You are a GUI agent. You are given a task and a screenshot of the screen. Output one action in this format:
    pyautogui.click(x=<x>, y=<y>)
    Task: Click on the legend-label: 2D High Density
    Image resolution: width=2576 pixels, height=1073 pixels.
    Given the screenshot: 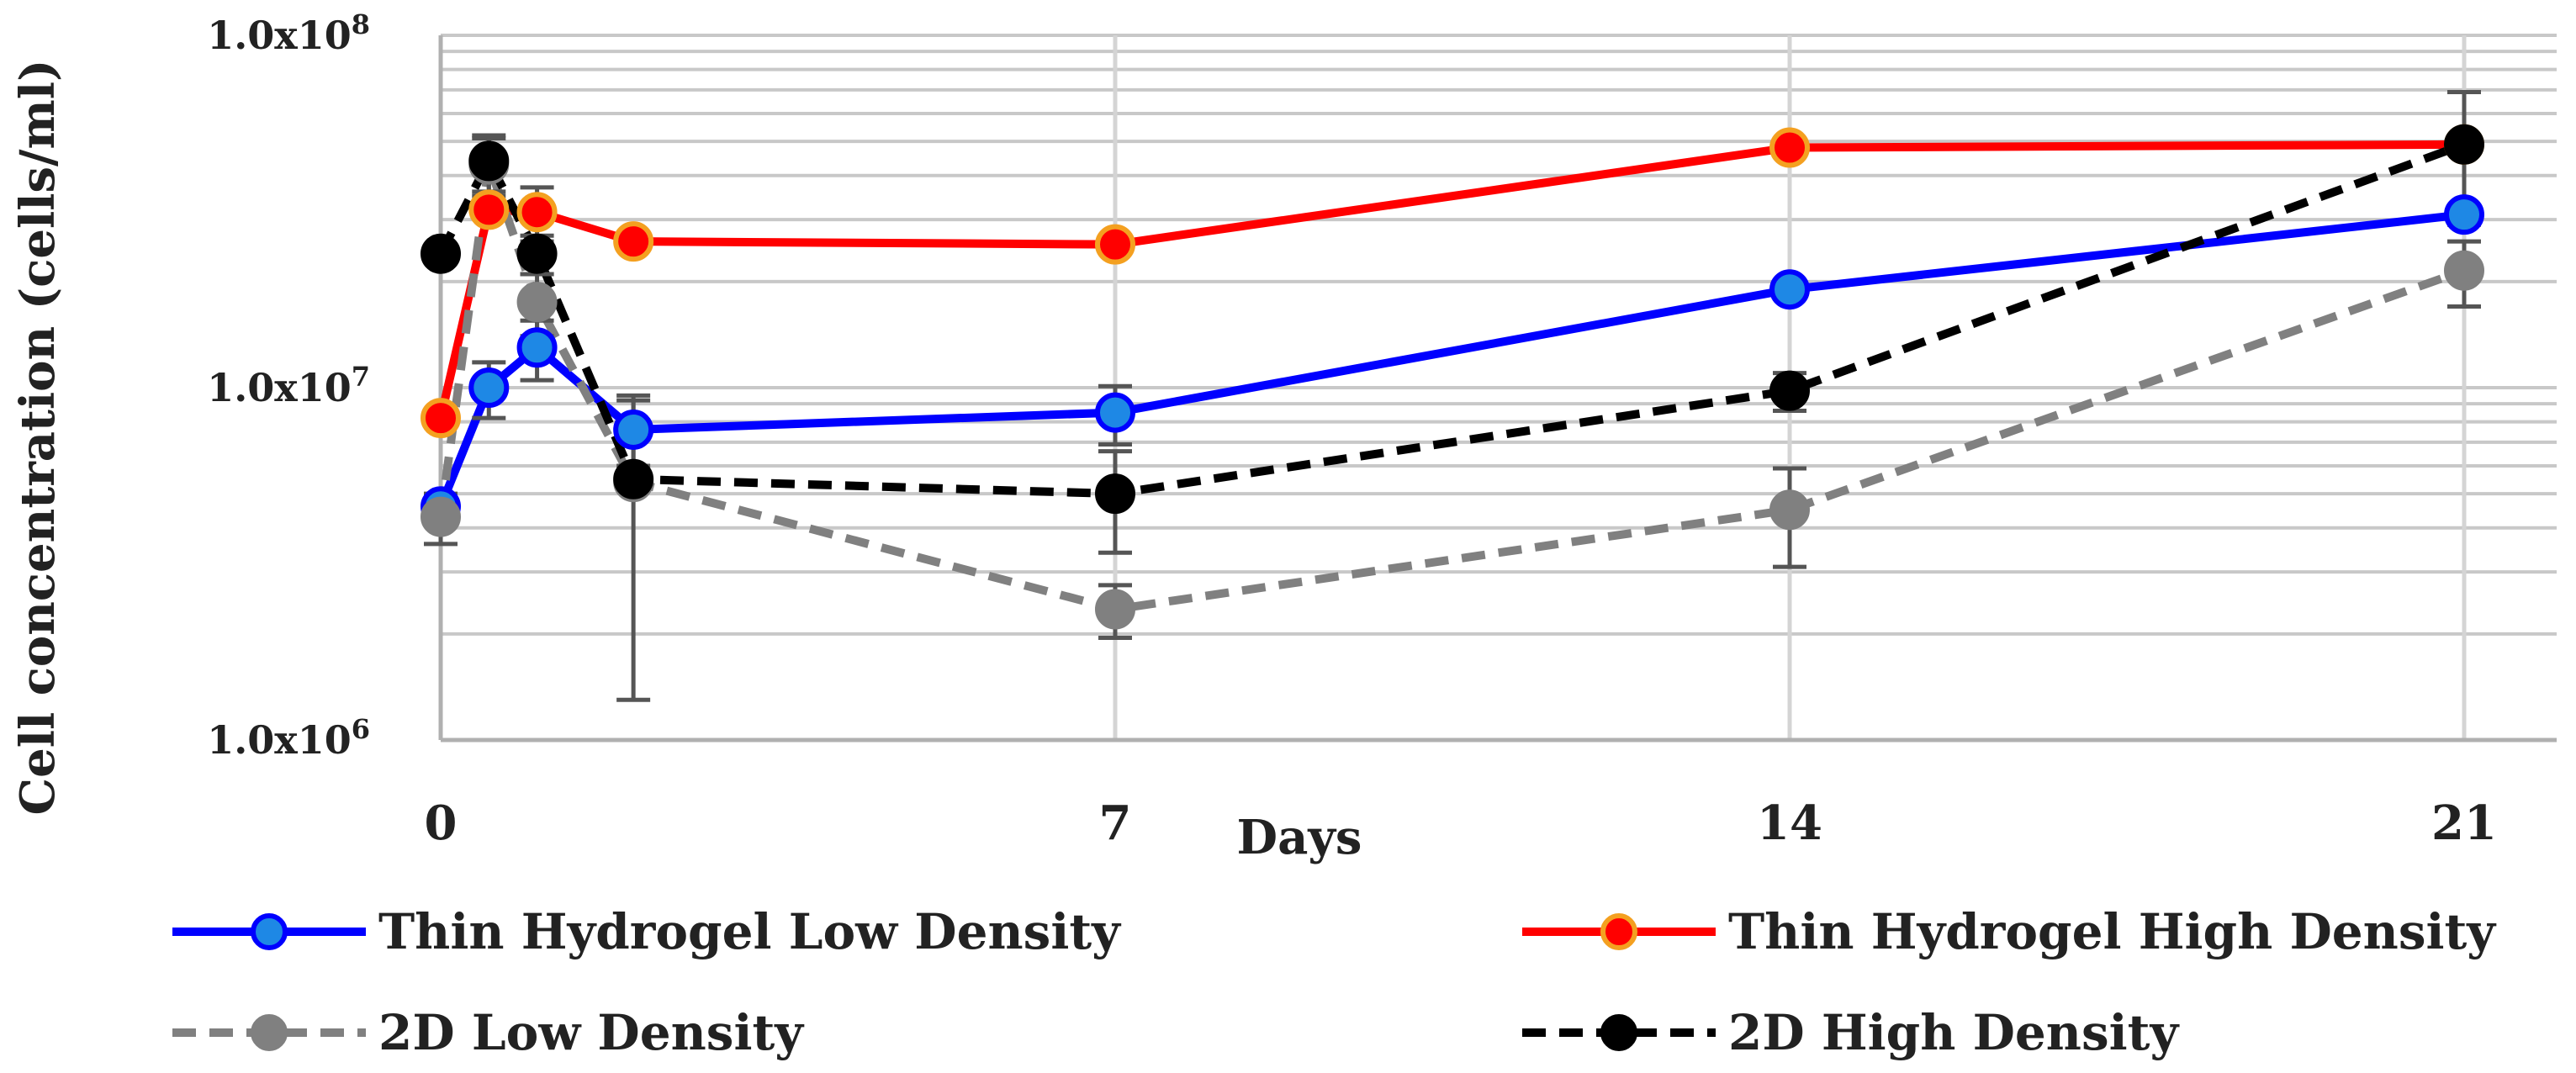 What is the action you would take?
    pyautogui.click(x=1954, y=1032)
    